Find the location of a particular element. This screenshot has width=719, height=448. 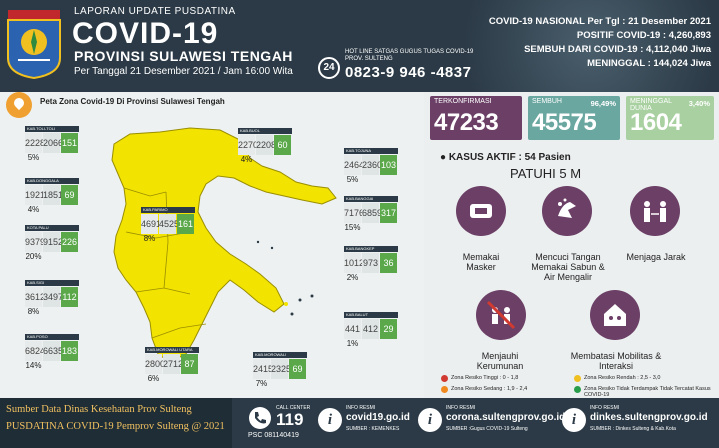

info3-label: INFO RESMI is located at coordinates (605, 408).